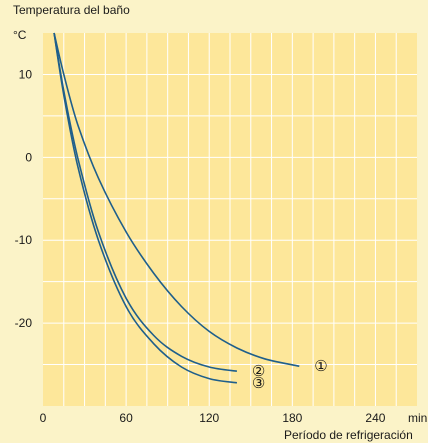 The height and width of the screenshot is (443, 428). What do you see at coordinates (24, 323) in the screenshot?
I see `y-tick-label: -20` at bounding box center [24, 323].